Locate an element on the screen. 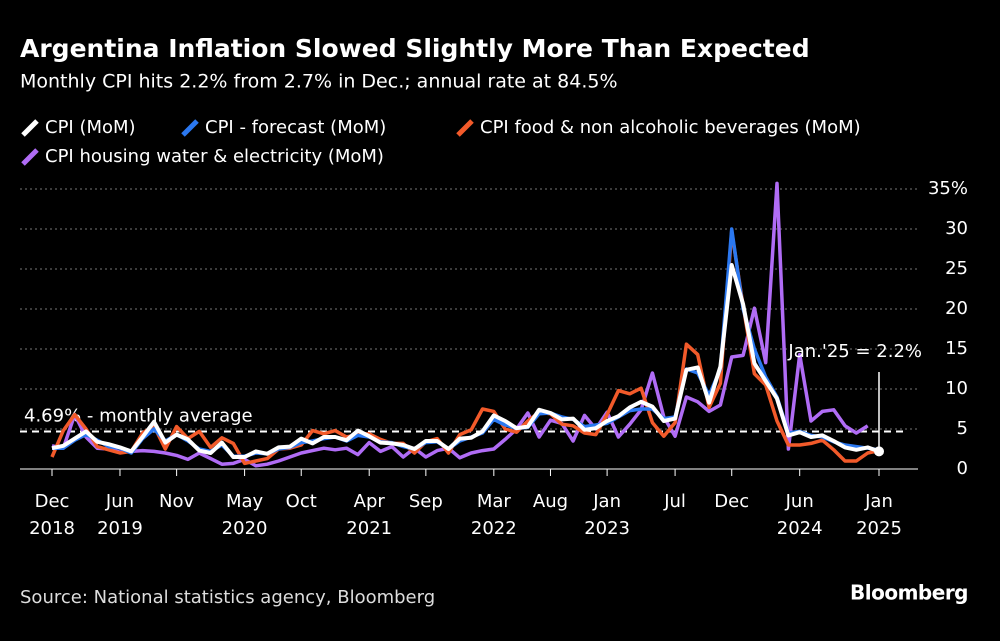 This screenshot has height=641, width=1000. x-tick-label-line: 2020 is located at coordinates (245, 528).